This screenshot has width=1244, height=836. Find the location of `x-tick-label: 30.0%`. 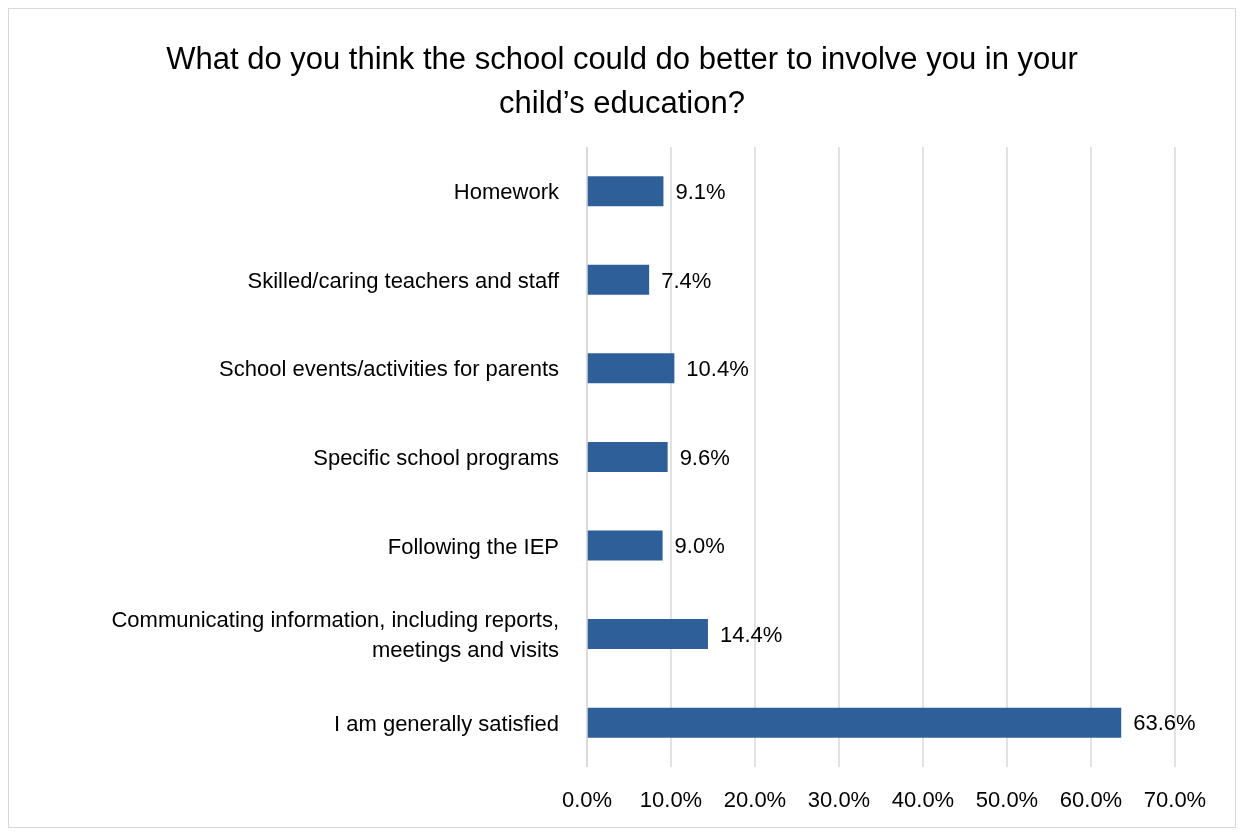

x-tick-label: 30.0% is located at coordinates (839, 799).